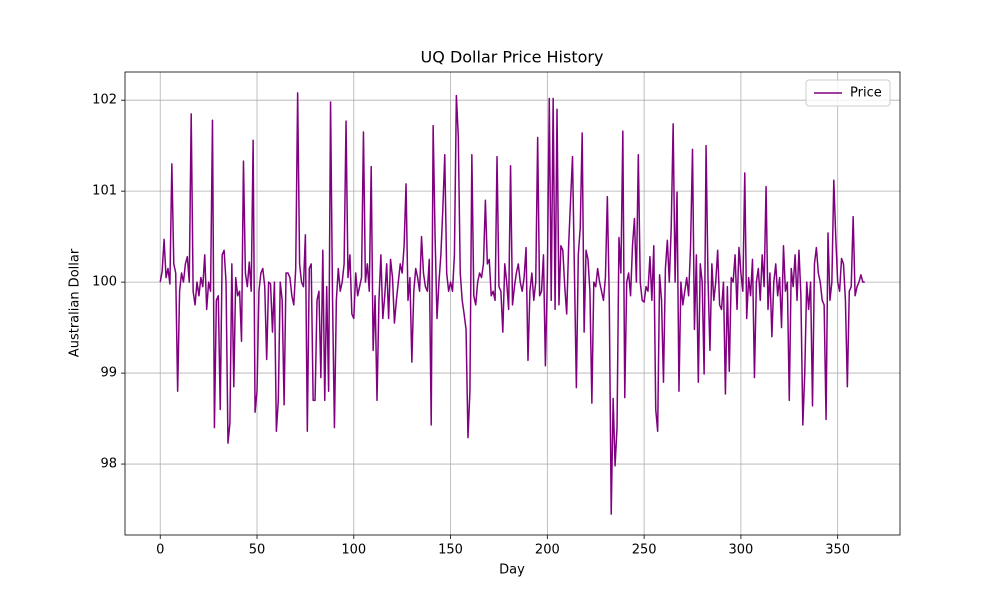 Image resolution: width=1000 pixels, height=600 pixels. Describe the element at coordinates (75, 302) in the screenshot. I see `y-axis-label: Australian Dollar` at that location.